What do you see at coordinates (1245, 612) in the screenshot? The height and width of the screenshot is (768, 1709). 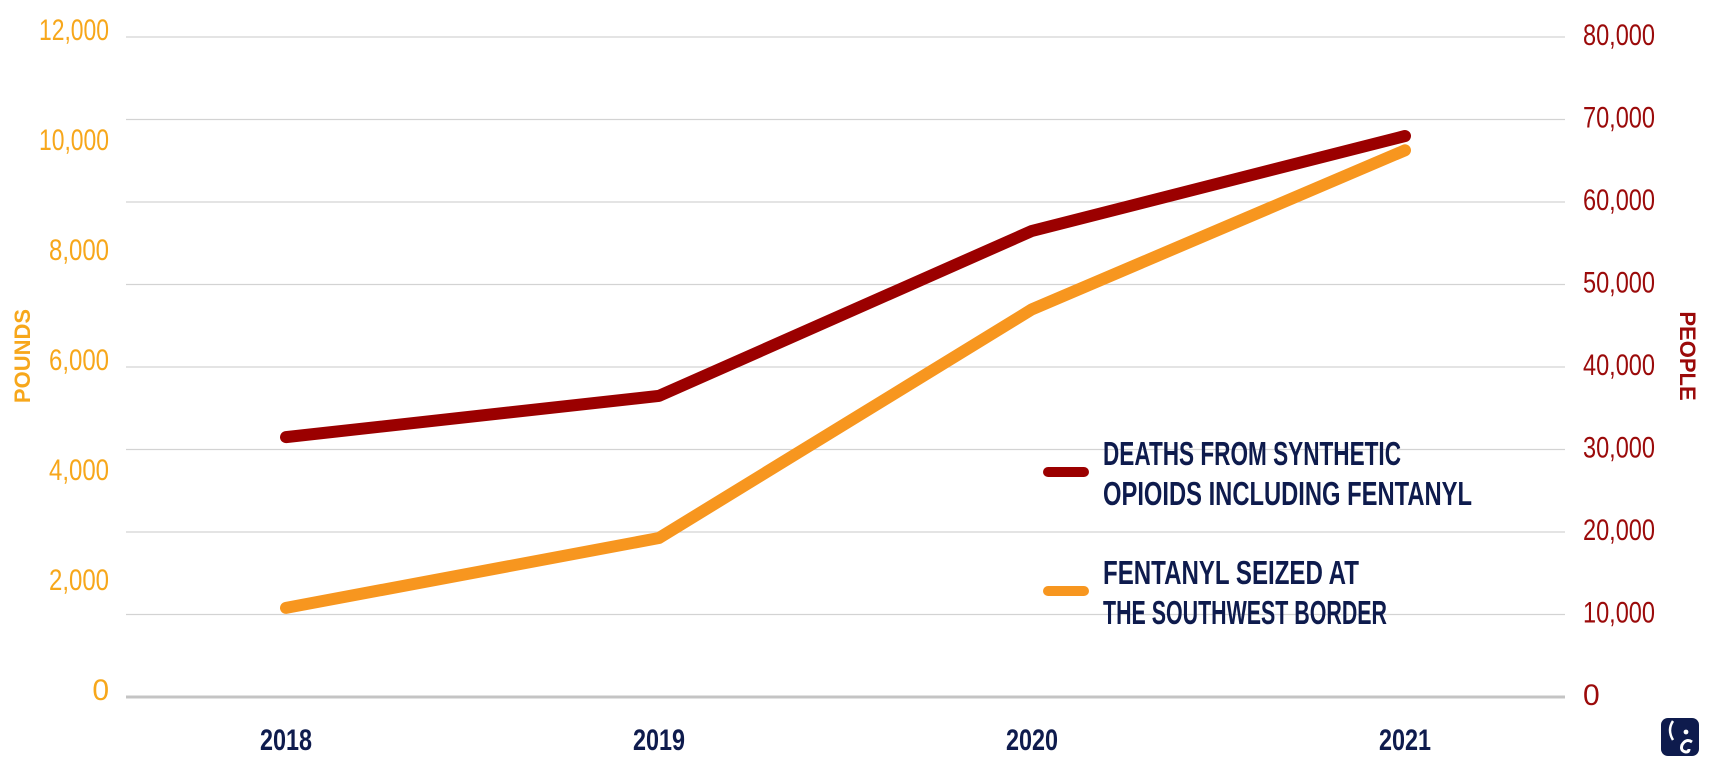 I see `legend-label: THE SOUTHWEST BORDER` at bounding box center [1245, 612].